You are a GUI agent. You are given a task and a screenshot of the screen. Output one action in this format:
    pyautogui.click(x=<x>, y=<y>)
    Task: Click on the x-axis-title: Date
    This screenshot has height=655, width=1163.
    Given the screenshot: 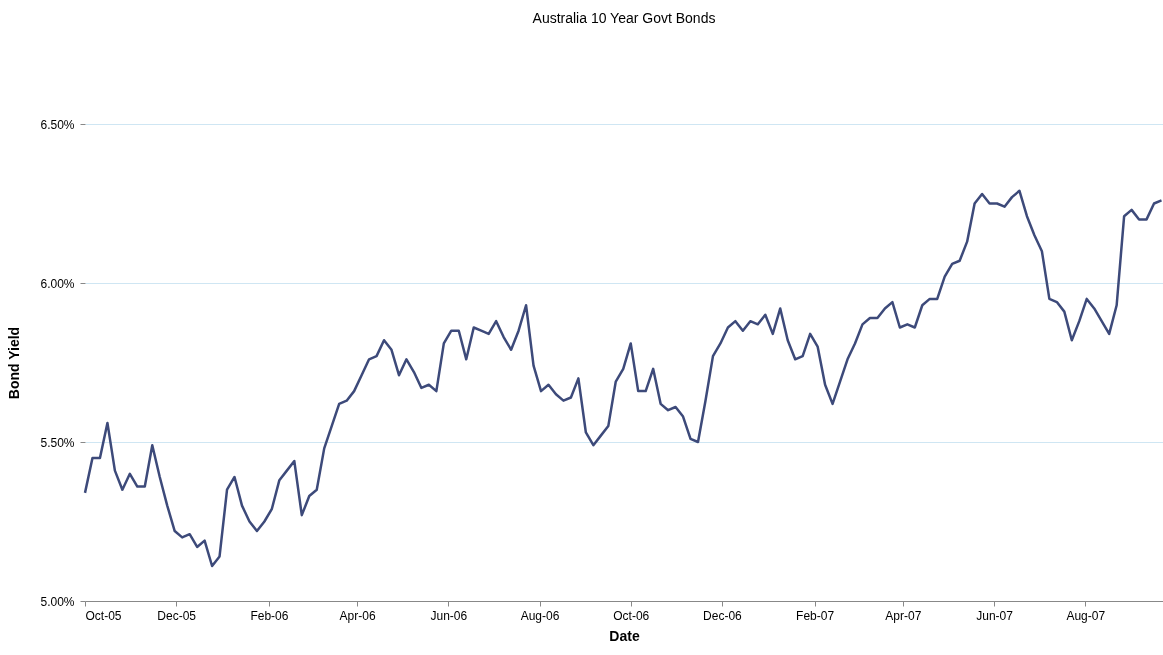 What is the action you would take?
    pyautogui.click(x=624, y=635)
    